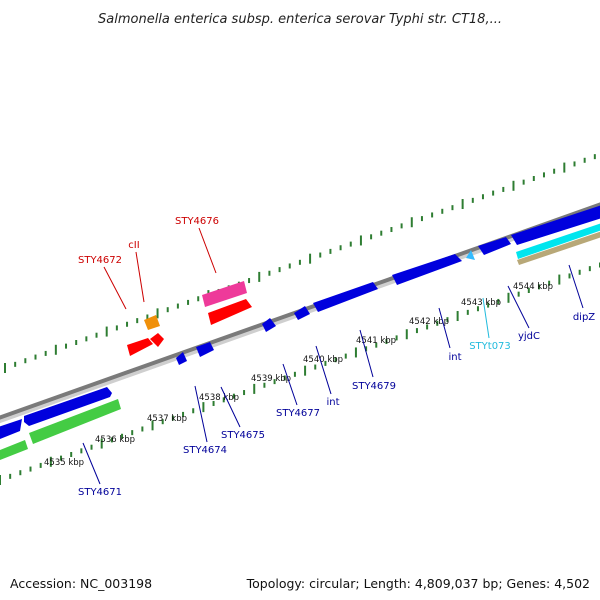 The width and height of the screenshot is (600, 600). Describe the element at coordinates (64, 463) in the screenshot. I see `kbp-label: 4535 kbp` at that location.